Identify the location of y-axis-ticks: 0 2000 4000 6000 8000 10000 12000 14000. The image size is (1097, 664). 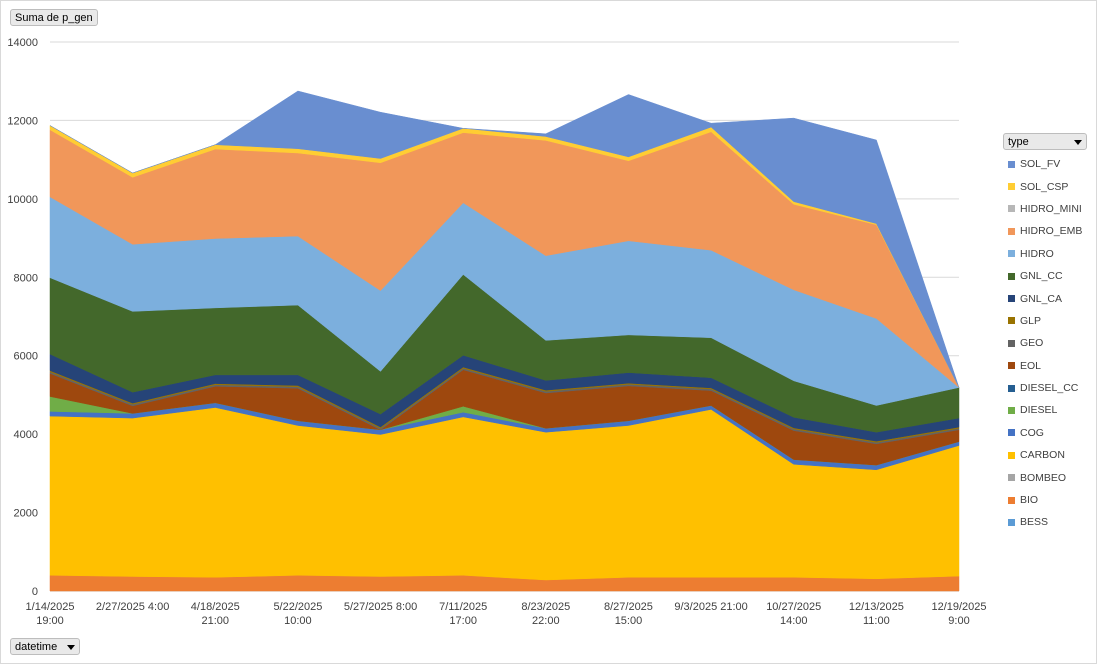
(22, 317).